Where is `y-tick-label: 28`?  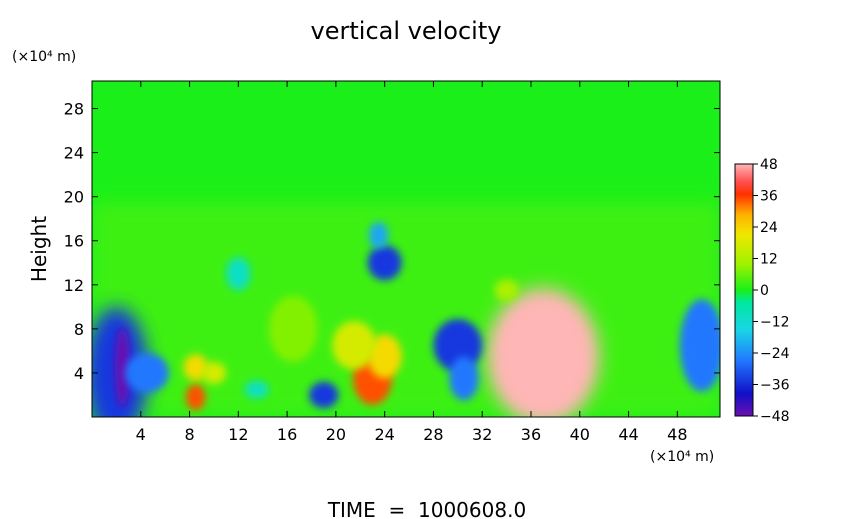
y-tick-label: 28 is located at coordinates (74, 109).